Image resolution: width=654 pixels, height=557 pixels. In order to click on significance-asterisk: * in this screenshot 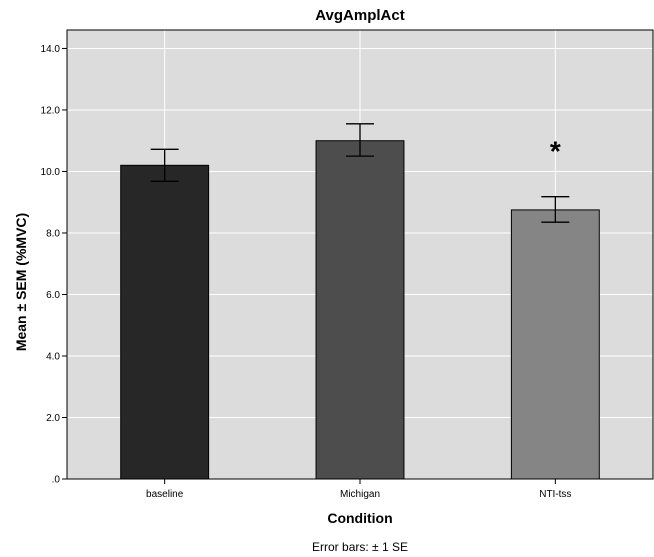, I will do `click(555, 151)`.